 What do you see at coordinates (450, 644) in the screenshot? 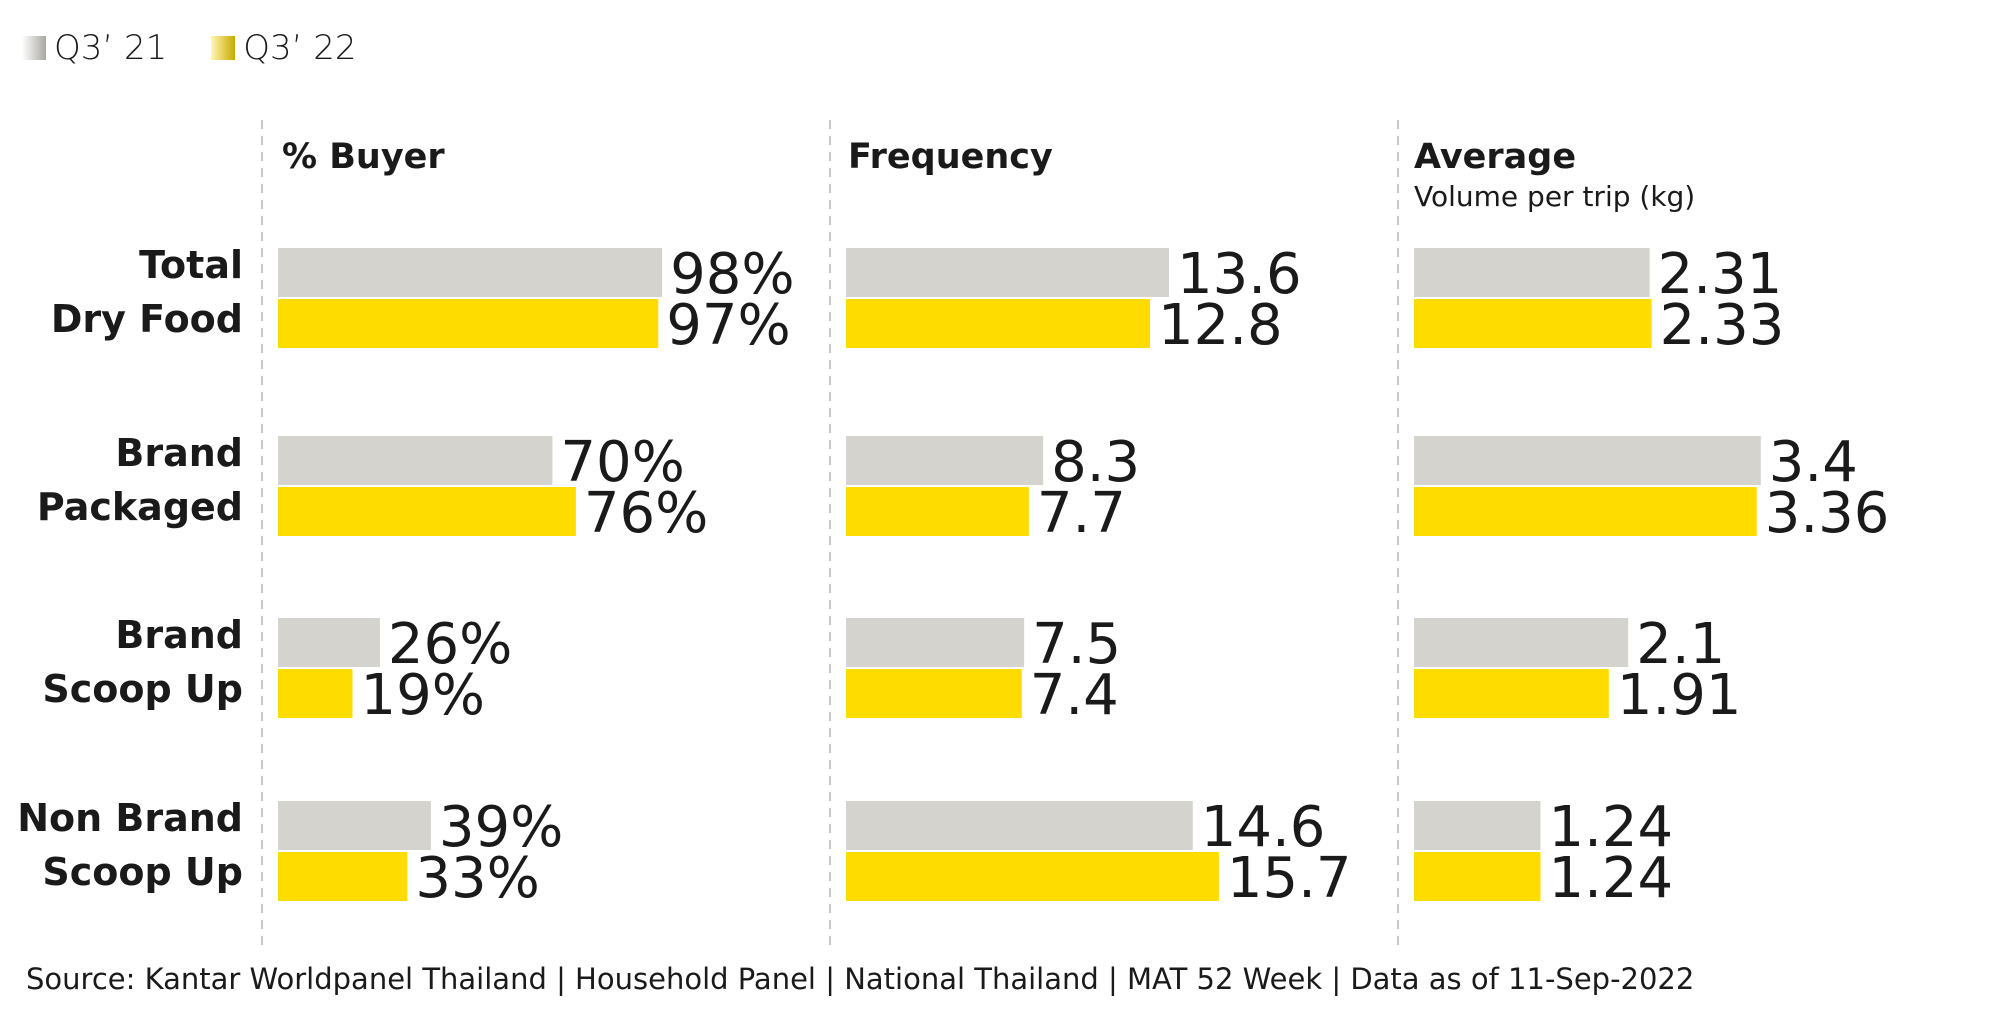
I see `data-label: 26%` at bounding box center [450, 644].